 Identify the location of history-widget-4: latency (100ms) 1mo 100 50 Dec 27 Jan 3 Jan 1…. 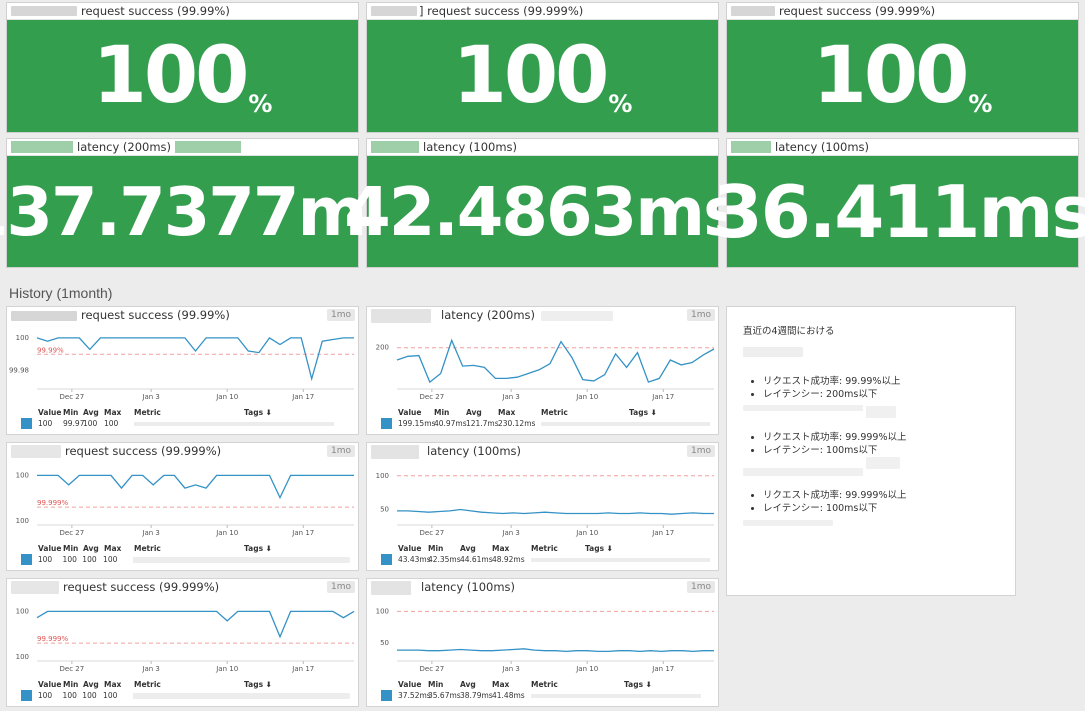
(542, 506).